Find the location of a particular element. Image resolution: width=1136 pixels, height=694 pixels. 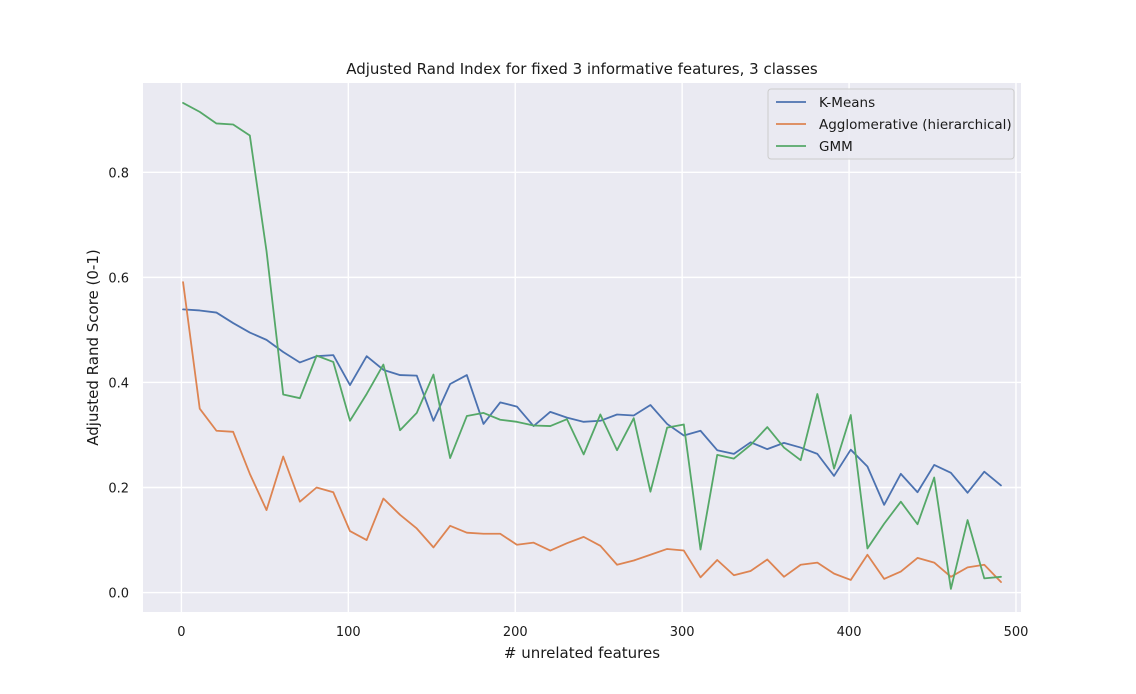

x-tick-label: 400 is located at coordinates (849, 632).